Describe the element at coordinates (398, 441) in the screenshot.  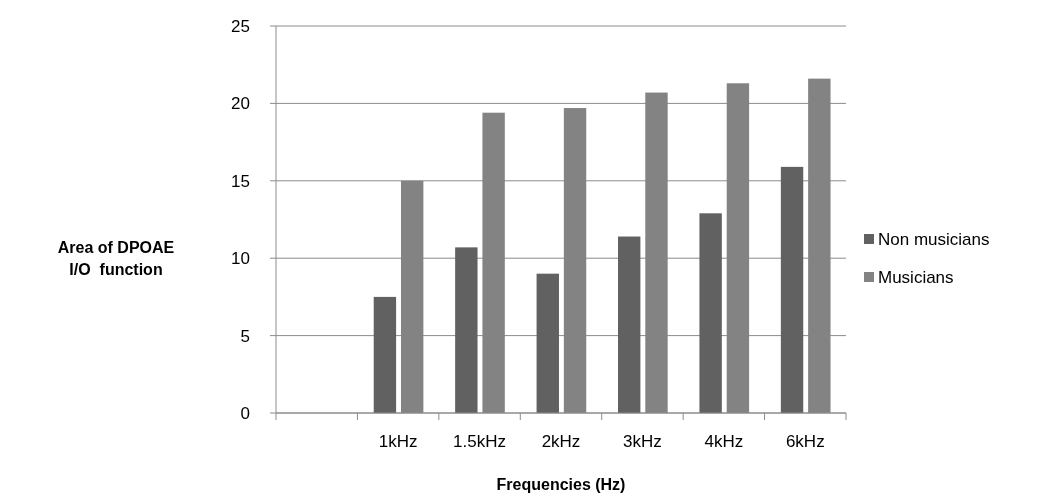
I see `x-tick-label: 1kHz` at that location.